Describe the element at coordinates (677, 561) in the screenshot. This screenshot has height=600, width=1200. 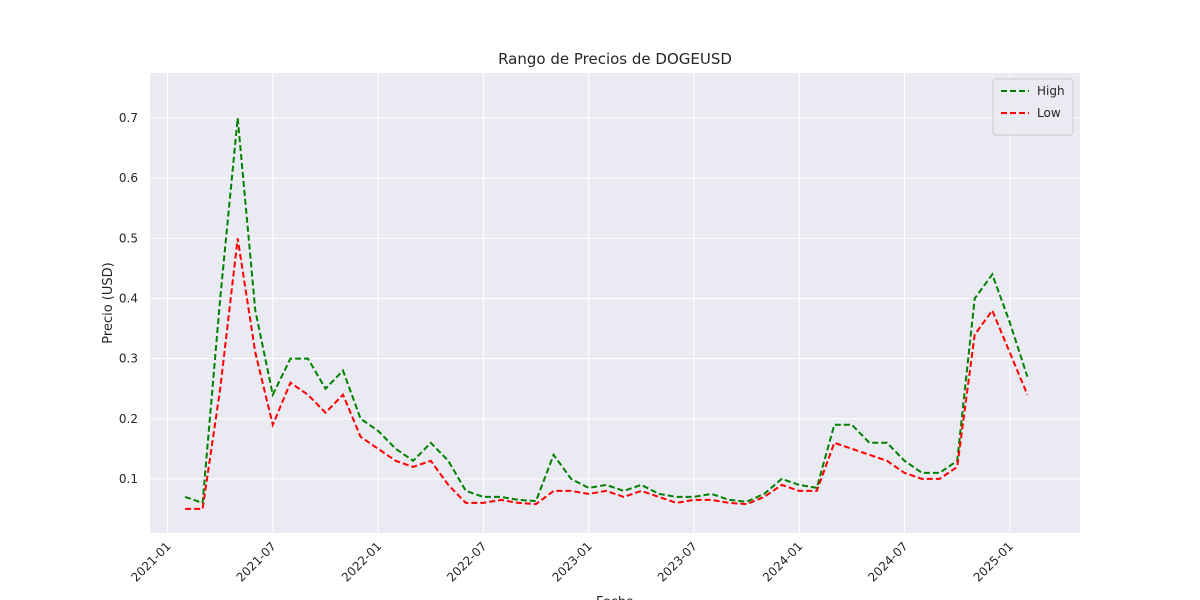
I see `x-tick-label: 2023-07` at that location.